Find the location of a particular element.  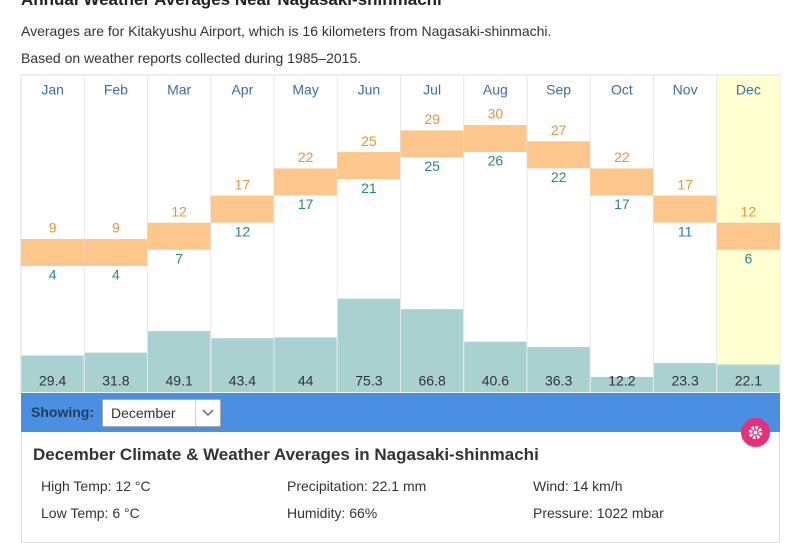

low-temp: 22 is located at coordinates (559, 177).